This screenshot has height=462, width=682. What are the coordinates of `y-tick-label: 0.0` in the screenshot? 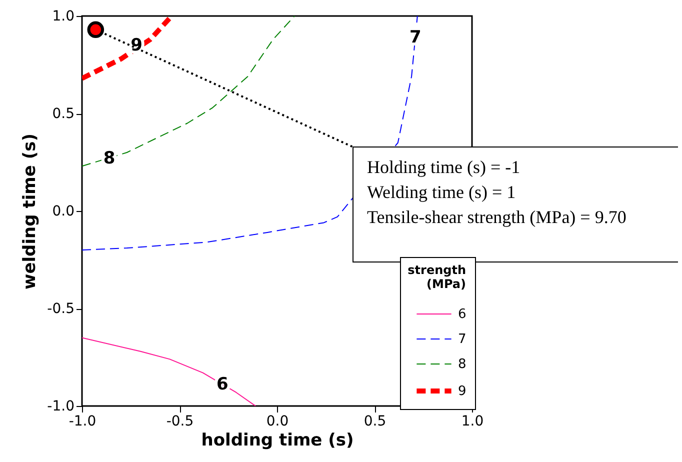 It's located at (63, 212).